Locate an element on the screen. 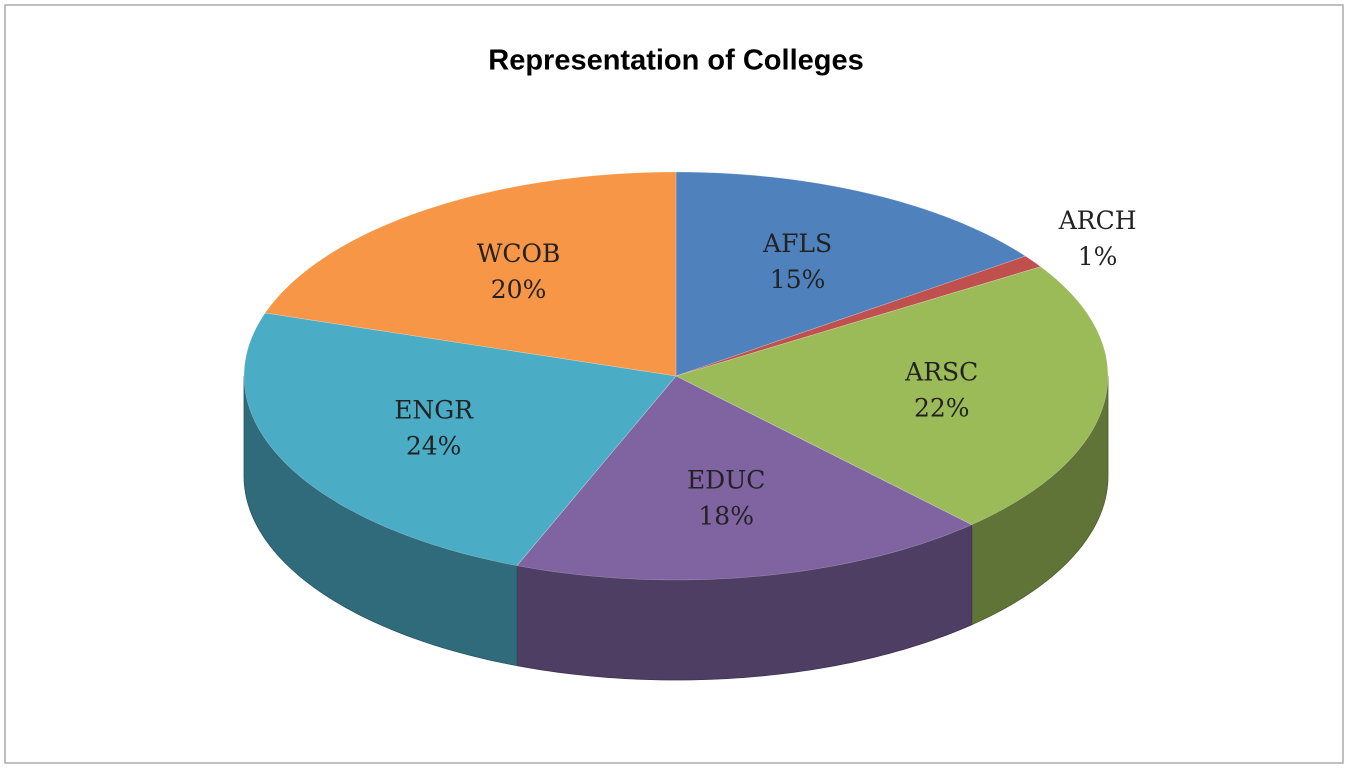 Image resolution: width=1350 pixels, height=770 pixels. chart-title: Representation of Colleges is located at coordinates (675, 61).